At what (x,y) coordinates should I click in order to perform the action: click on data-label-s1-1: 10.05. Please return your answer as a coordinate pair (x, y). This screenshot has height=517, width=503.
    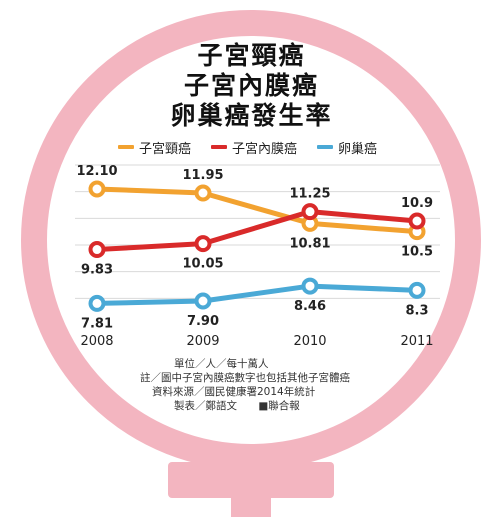
    Looking at the image, I should click on (202, 264).